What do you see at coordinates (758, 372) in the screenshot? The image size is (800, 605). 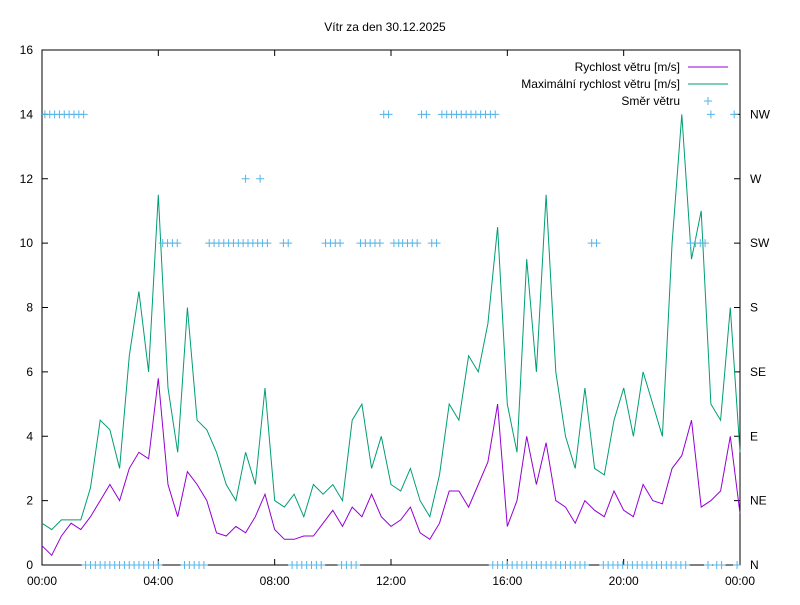 I see `y2-tick-label: SE` at bounding box center [758, 372].